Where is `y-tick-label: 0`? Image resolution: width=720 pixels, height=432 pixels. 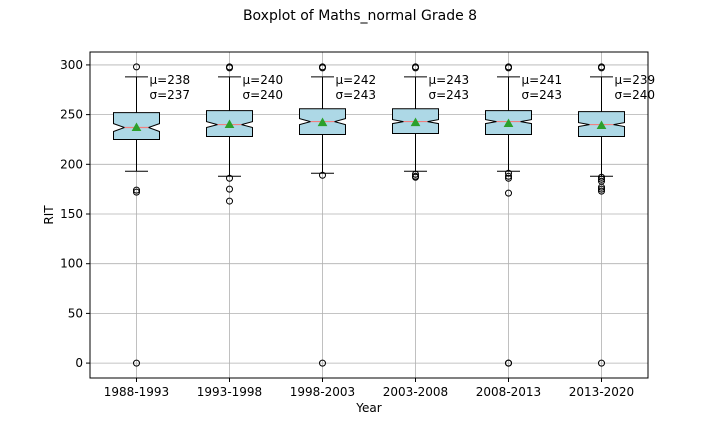 y-tick-label: 0 is located at coordinates (79, 363).